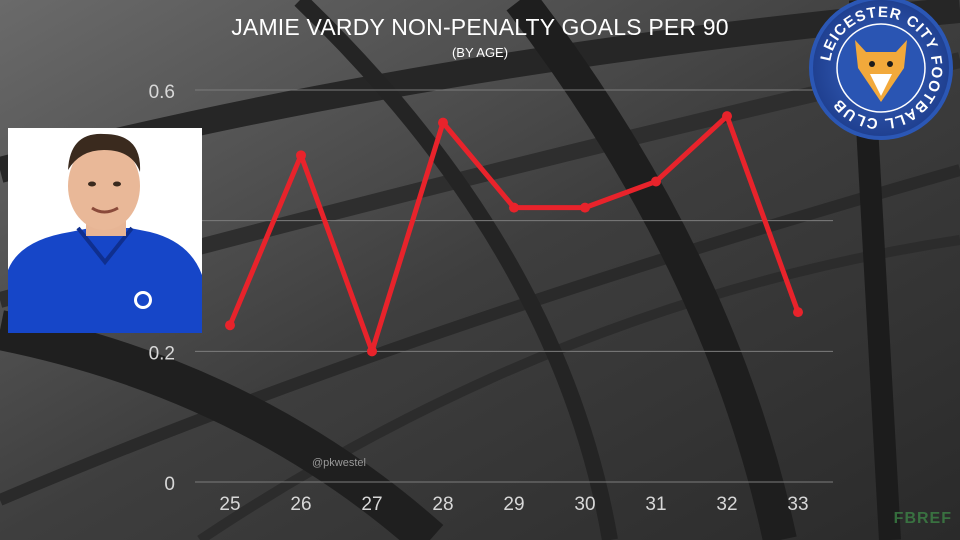 The height and width of the screenshot is (540, 960). I want to click on x-tick-label: 33, so click(797, 504).